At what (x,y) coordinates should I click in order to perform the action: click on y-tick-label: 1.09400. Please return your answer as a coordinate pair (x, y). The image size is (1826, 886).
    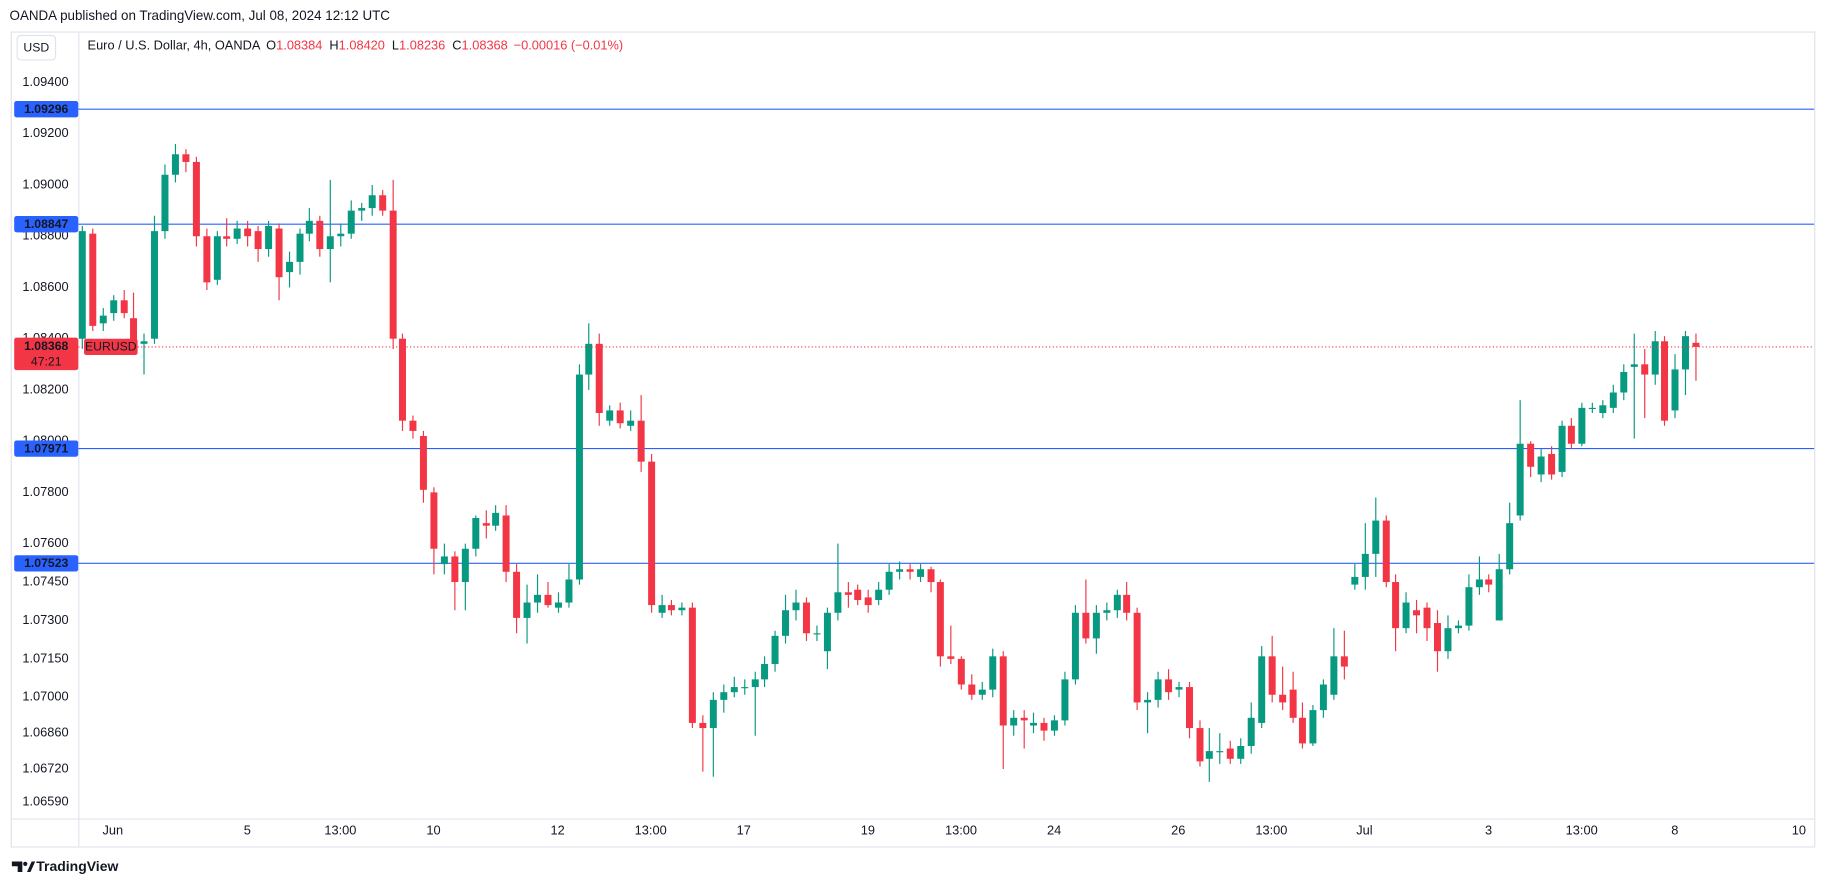
    Looking at the image, I should click on (45, 81).